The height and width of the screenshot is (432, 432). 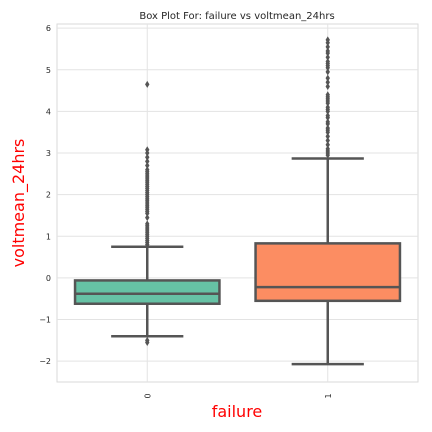 What do you see at coordinates (48, 195) in the screenshot?
I see `y-tick-label: 2` at bounding box center [48, 195].